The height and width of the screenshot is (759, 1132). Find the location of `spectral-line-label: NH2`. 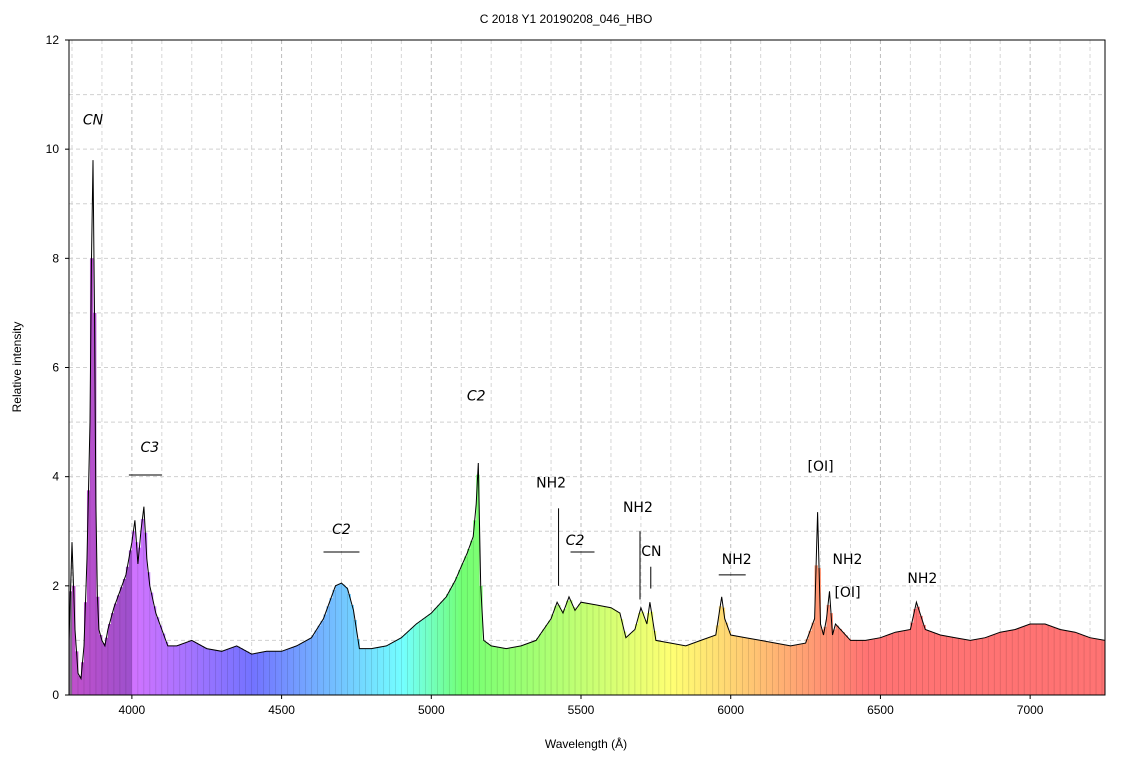

spectral-line-label: NH2 is located at coordinates (638, 508).